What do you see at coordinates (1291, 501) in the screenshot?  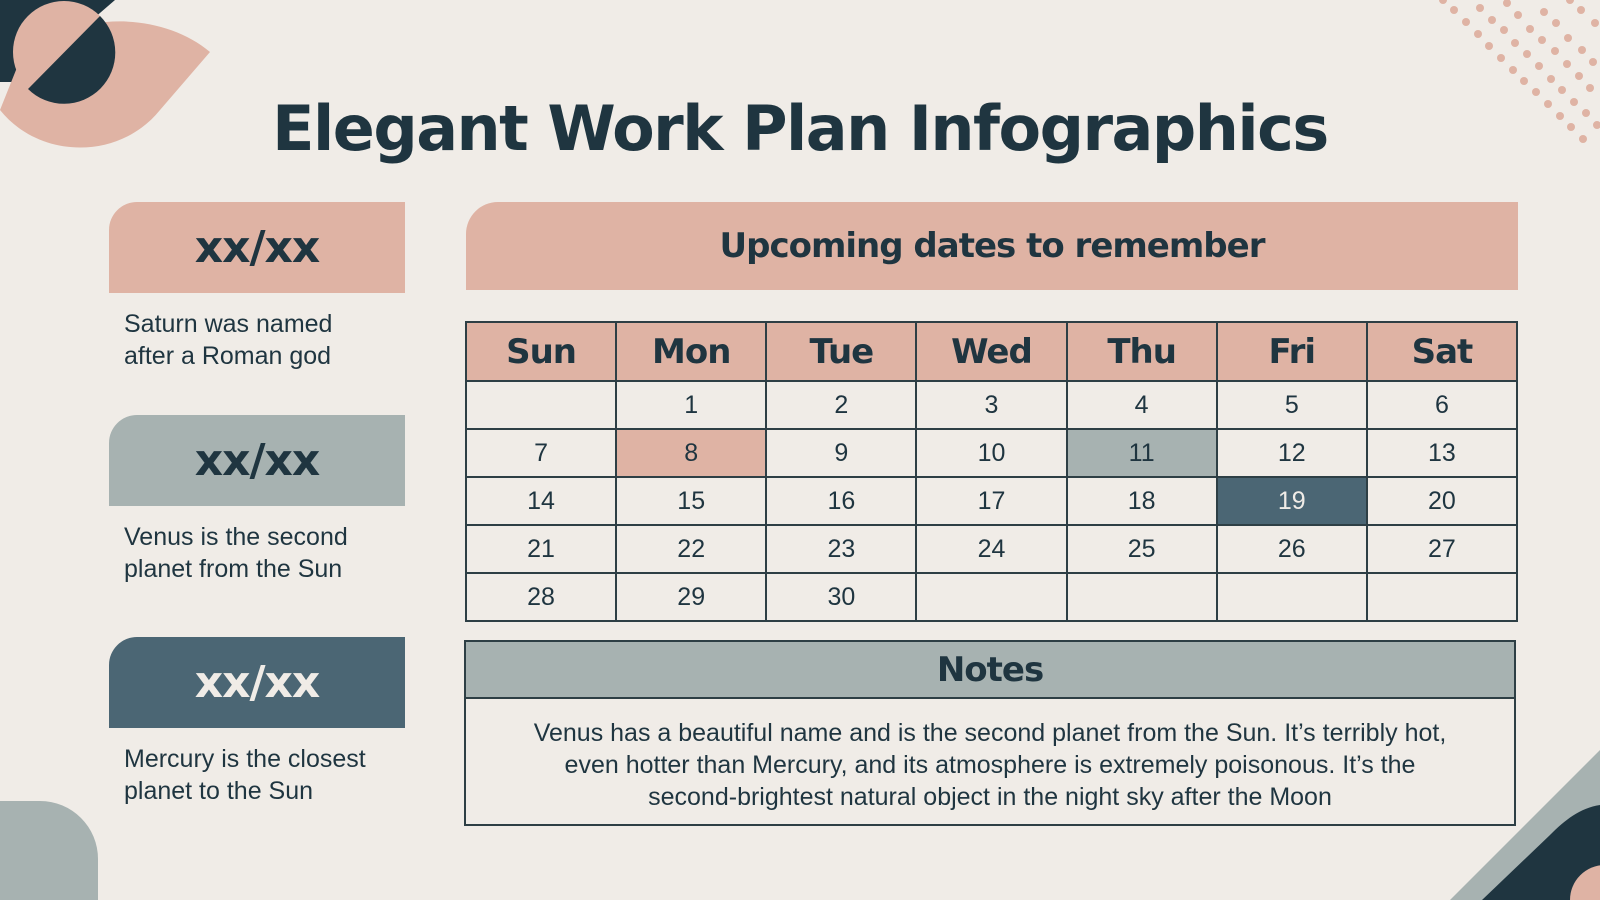 I see `calendar-cell-highlighted: 19` at bounding box center [1291, 501].